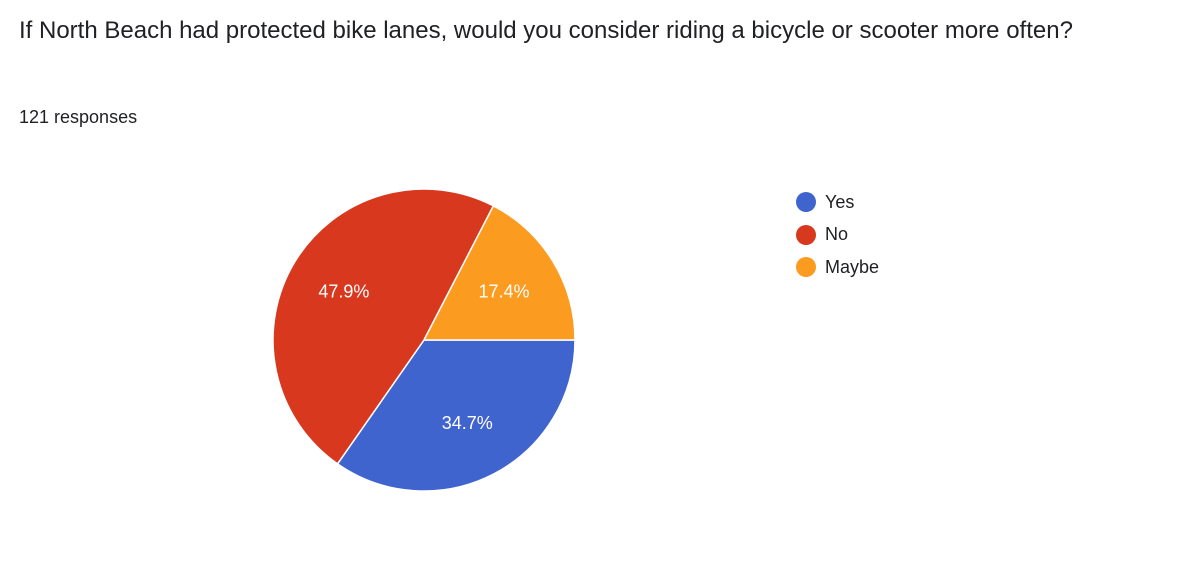 The width and height of the screenshot is (1182, 563). I want to click on legend-label: Yes, so click(840, 201).